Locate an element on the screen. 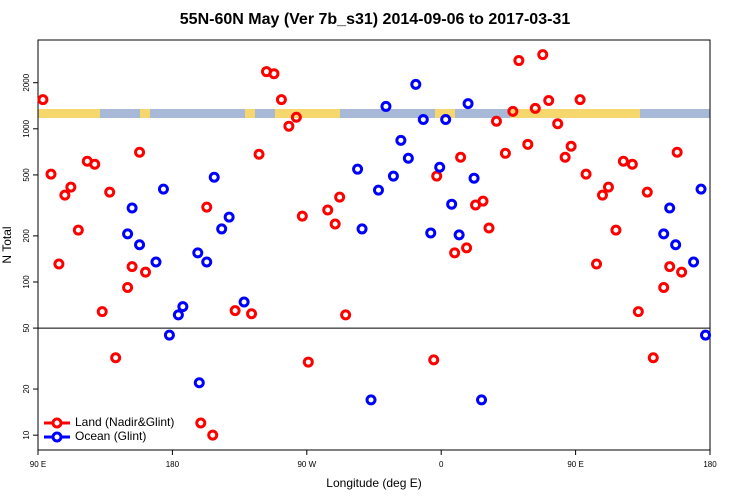 This screenshot has width=750, height=500. surface-band is located at coordinates (374, 113).